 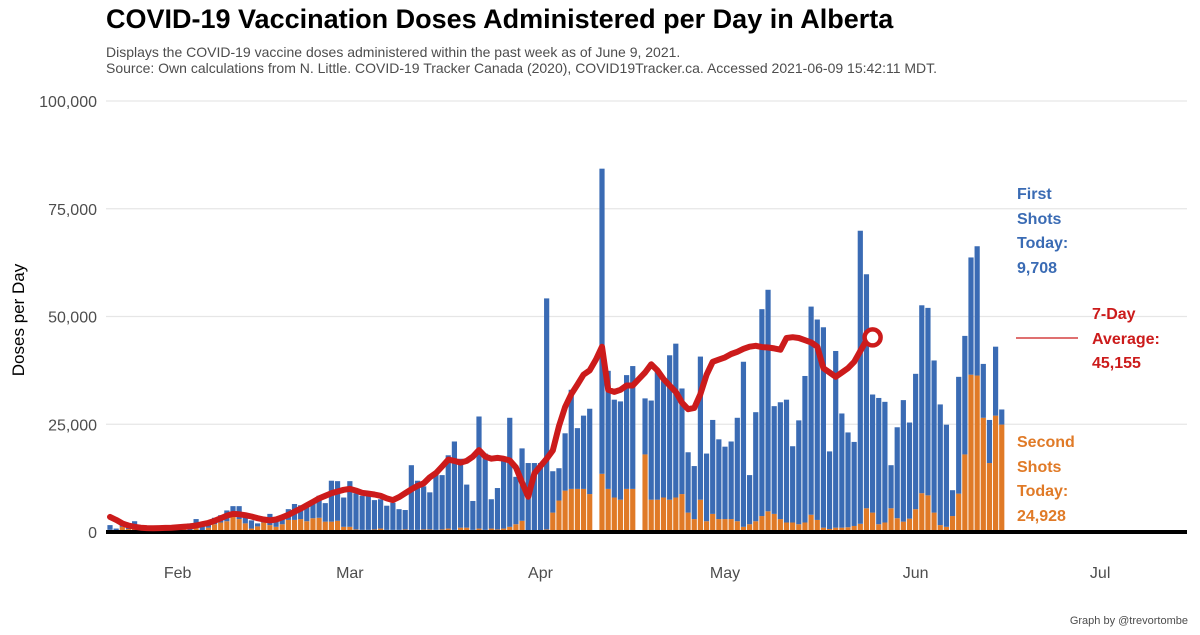 What do you see at coordinates (1046, 480) in the screenshot?
I see `second-shots-annotation: Second Shots Today: 24,928` at bounding box center [1046, 480].